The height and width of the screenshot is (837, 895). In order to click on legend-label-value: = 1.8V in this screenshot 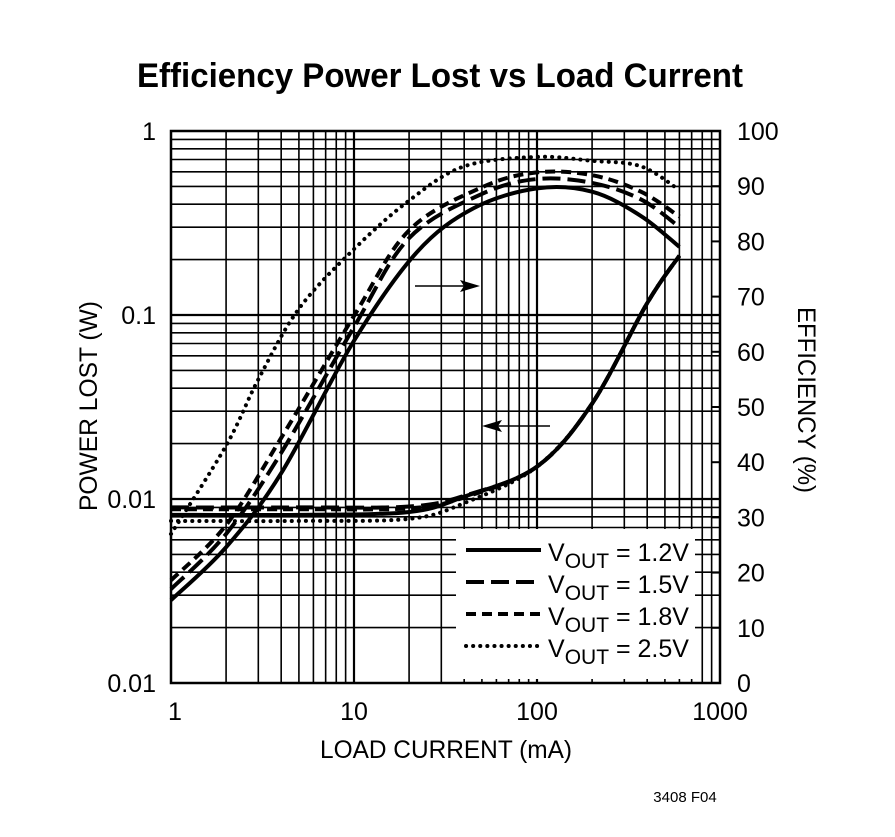, I will do `click(649, 617)`.